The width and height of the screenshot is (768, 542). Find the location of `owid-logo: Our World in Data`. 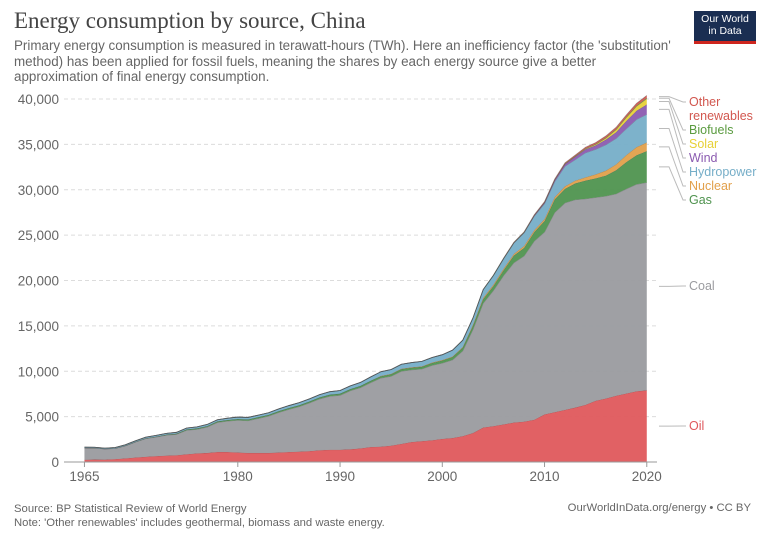

owid-logo: Our World in Data is located at coordinates (725, 27).